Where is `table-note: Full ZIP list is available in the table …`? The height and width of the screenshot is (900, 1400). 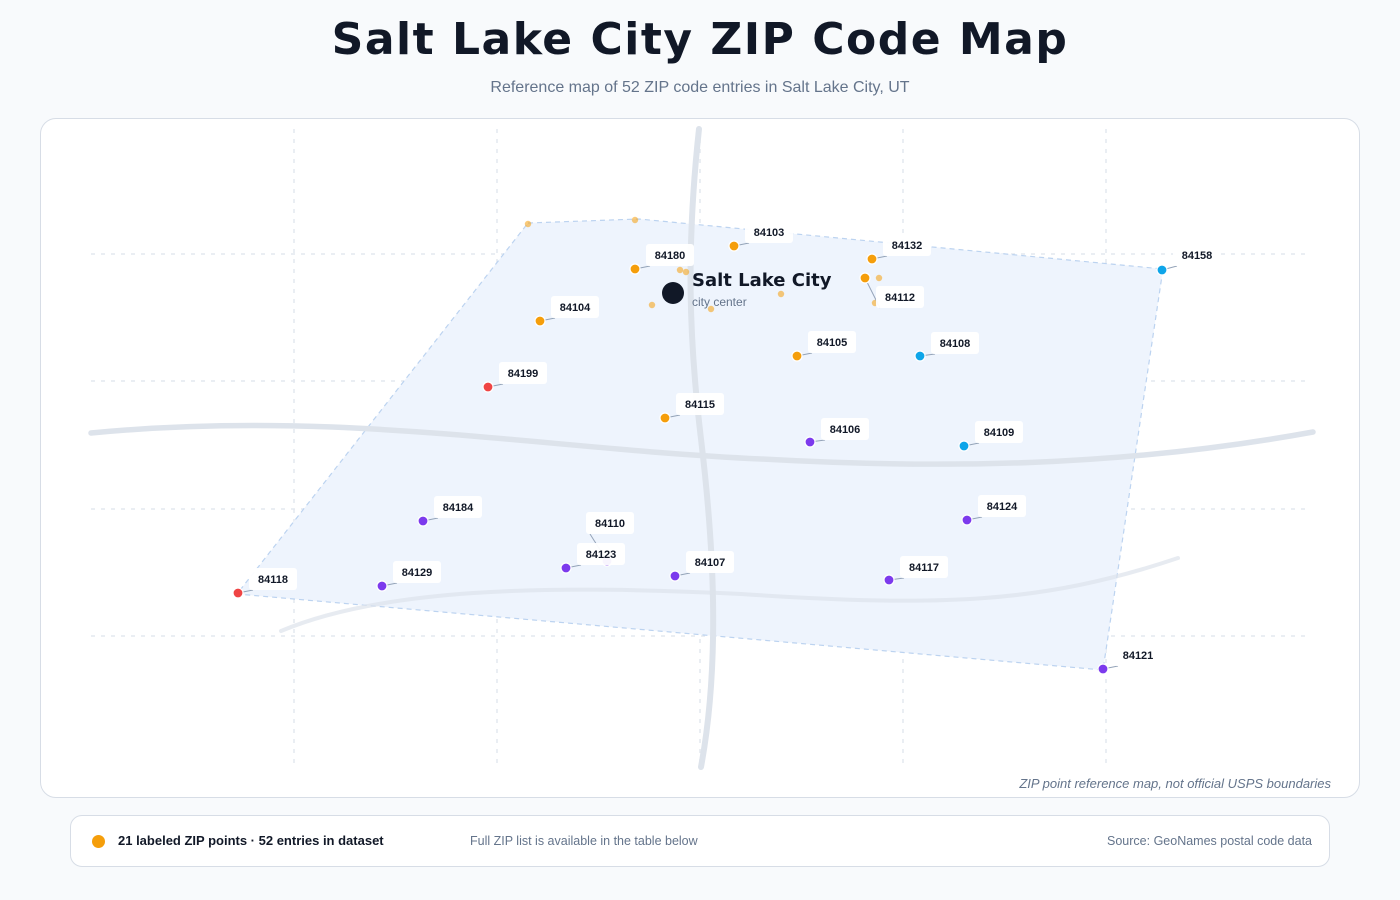
table-note: Full ZIP list is available in the table … is located at coordinates (584, 841).